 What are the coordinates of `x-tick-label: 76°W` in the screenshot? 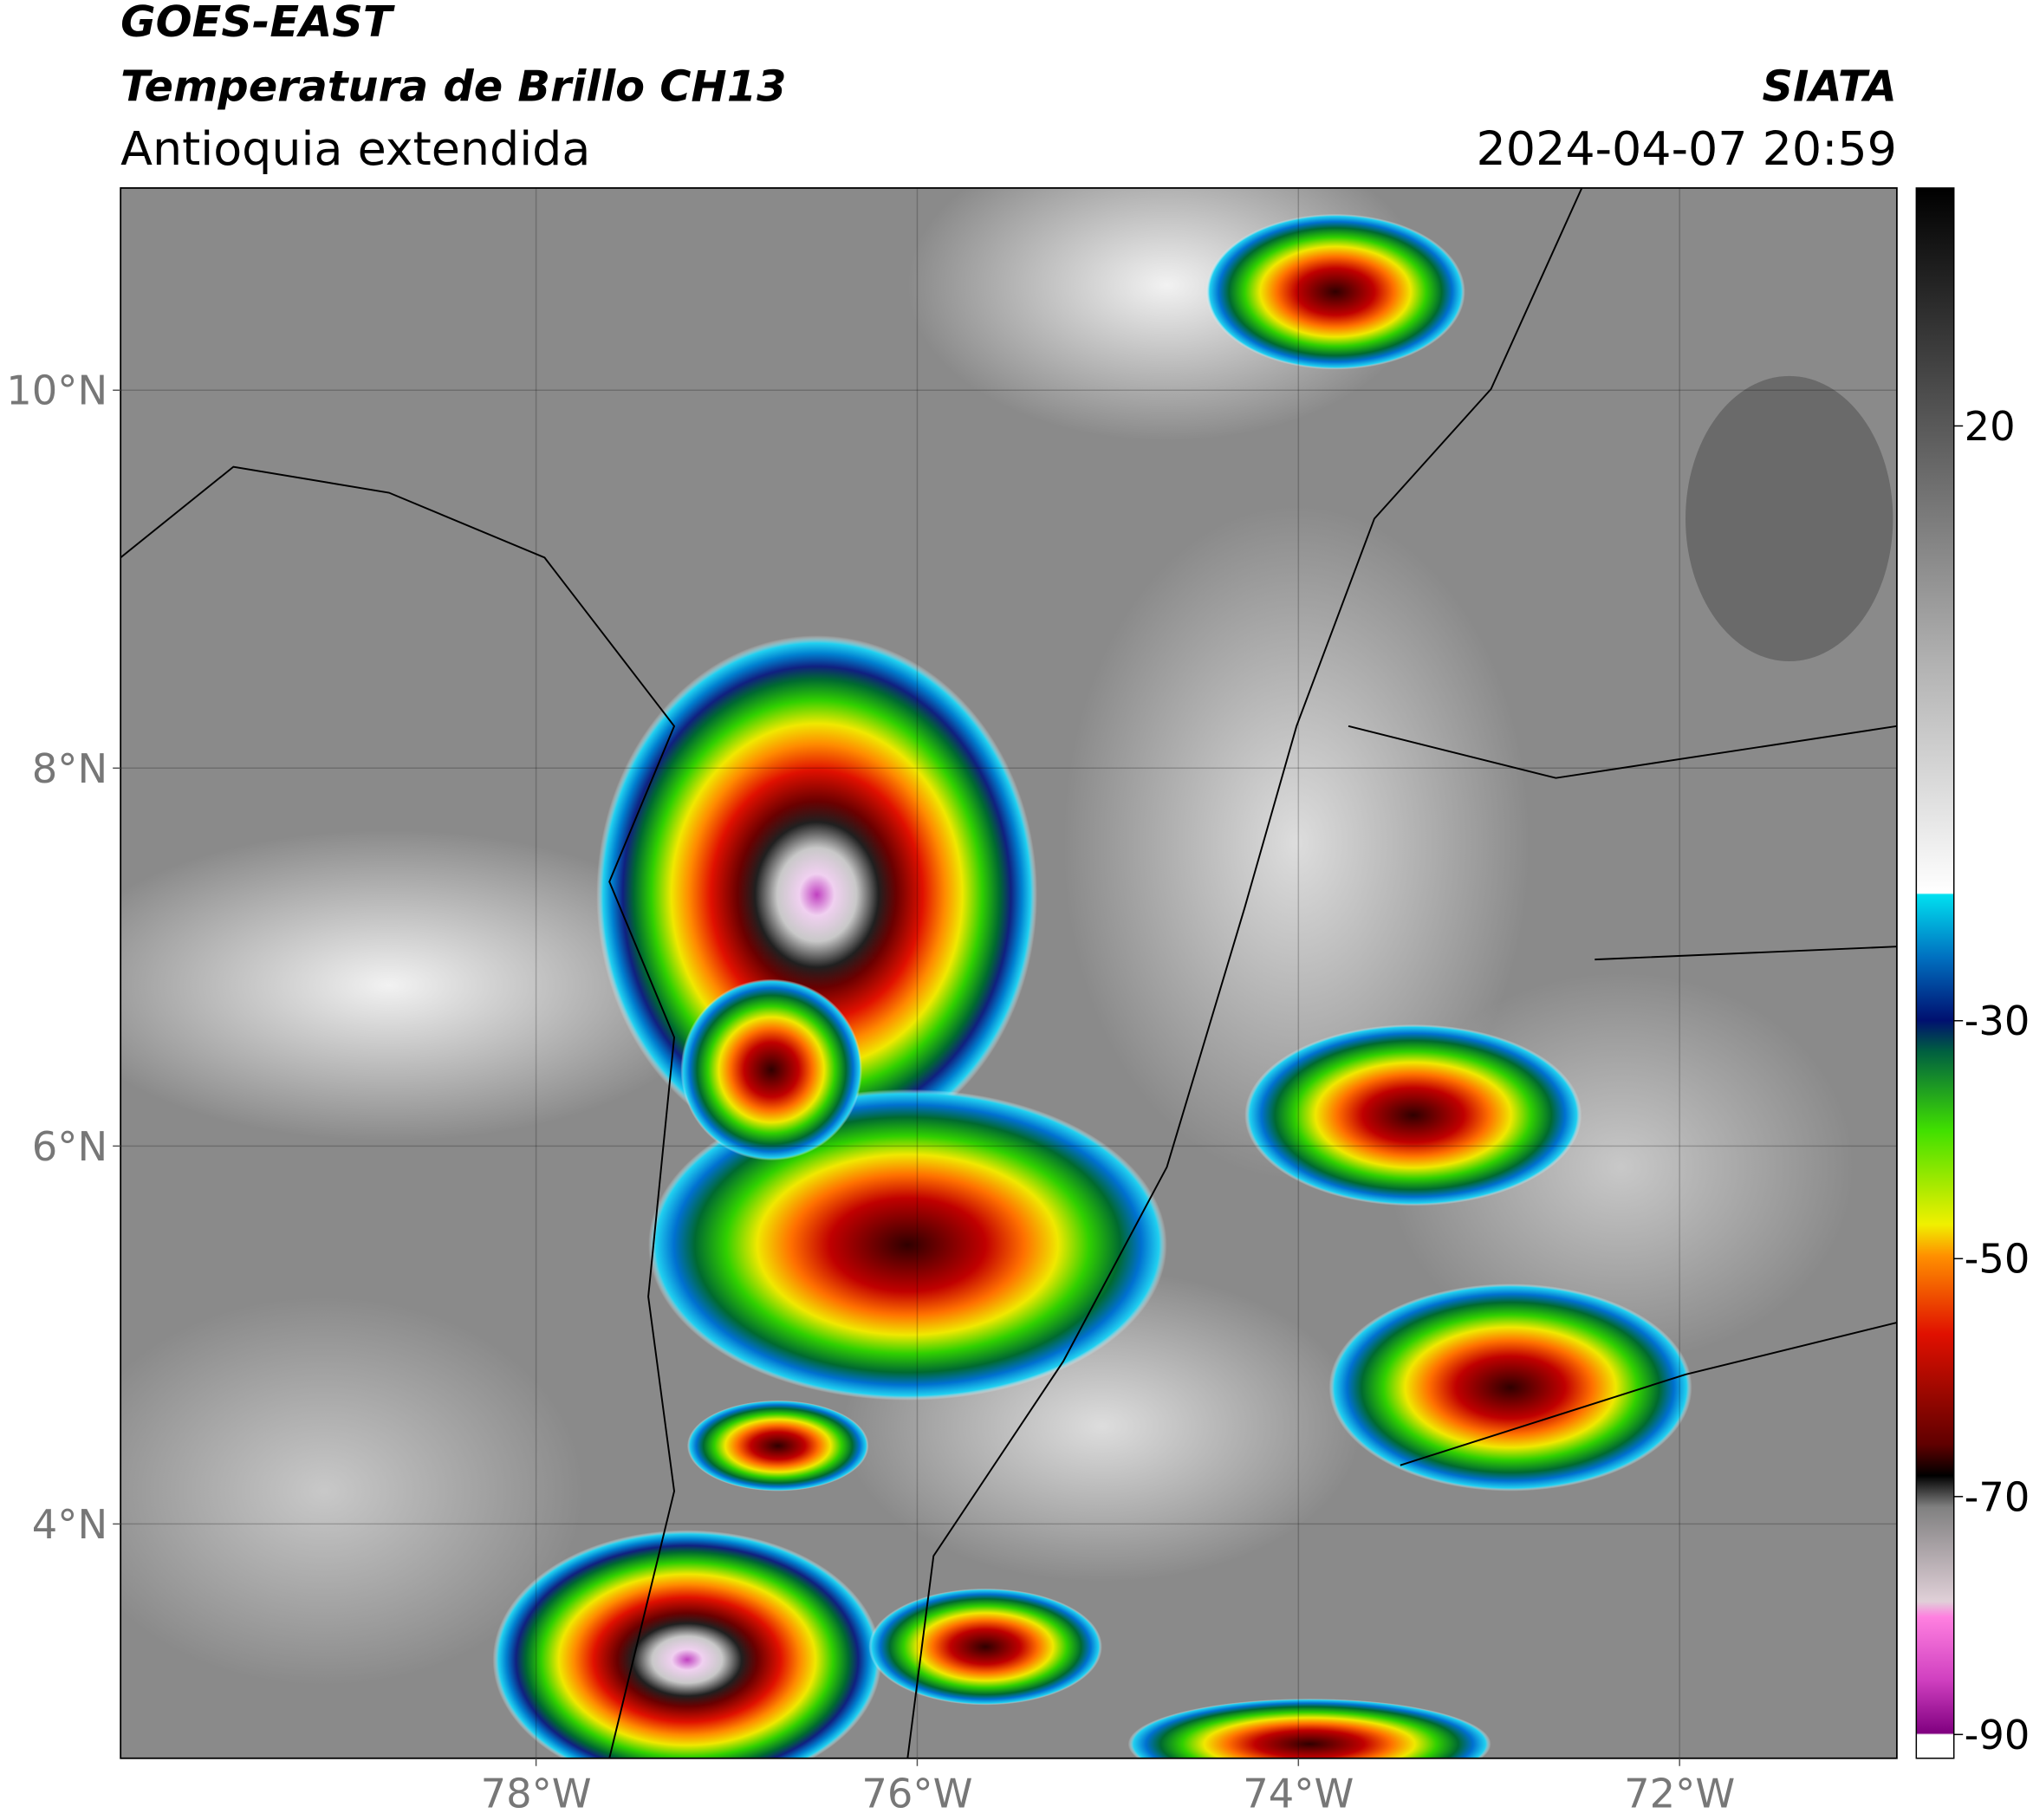 It's located at (917, 1794).